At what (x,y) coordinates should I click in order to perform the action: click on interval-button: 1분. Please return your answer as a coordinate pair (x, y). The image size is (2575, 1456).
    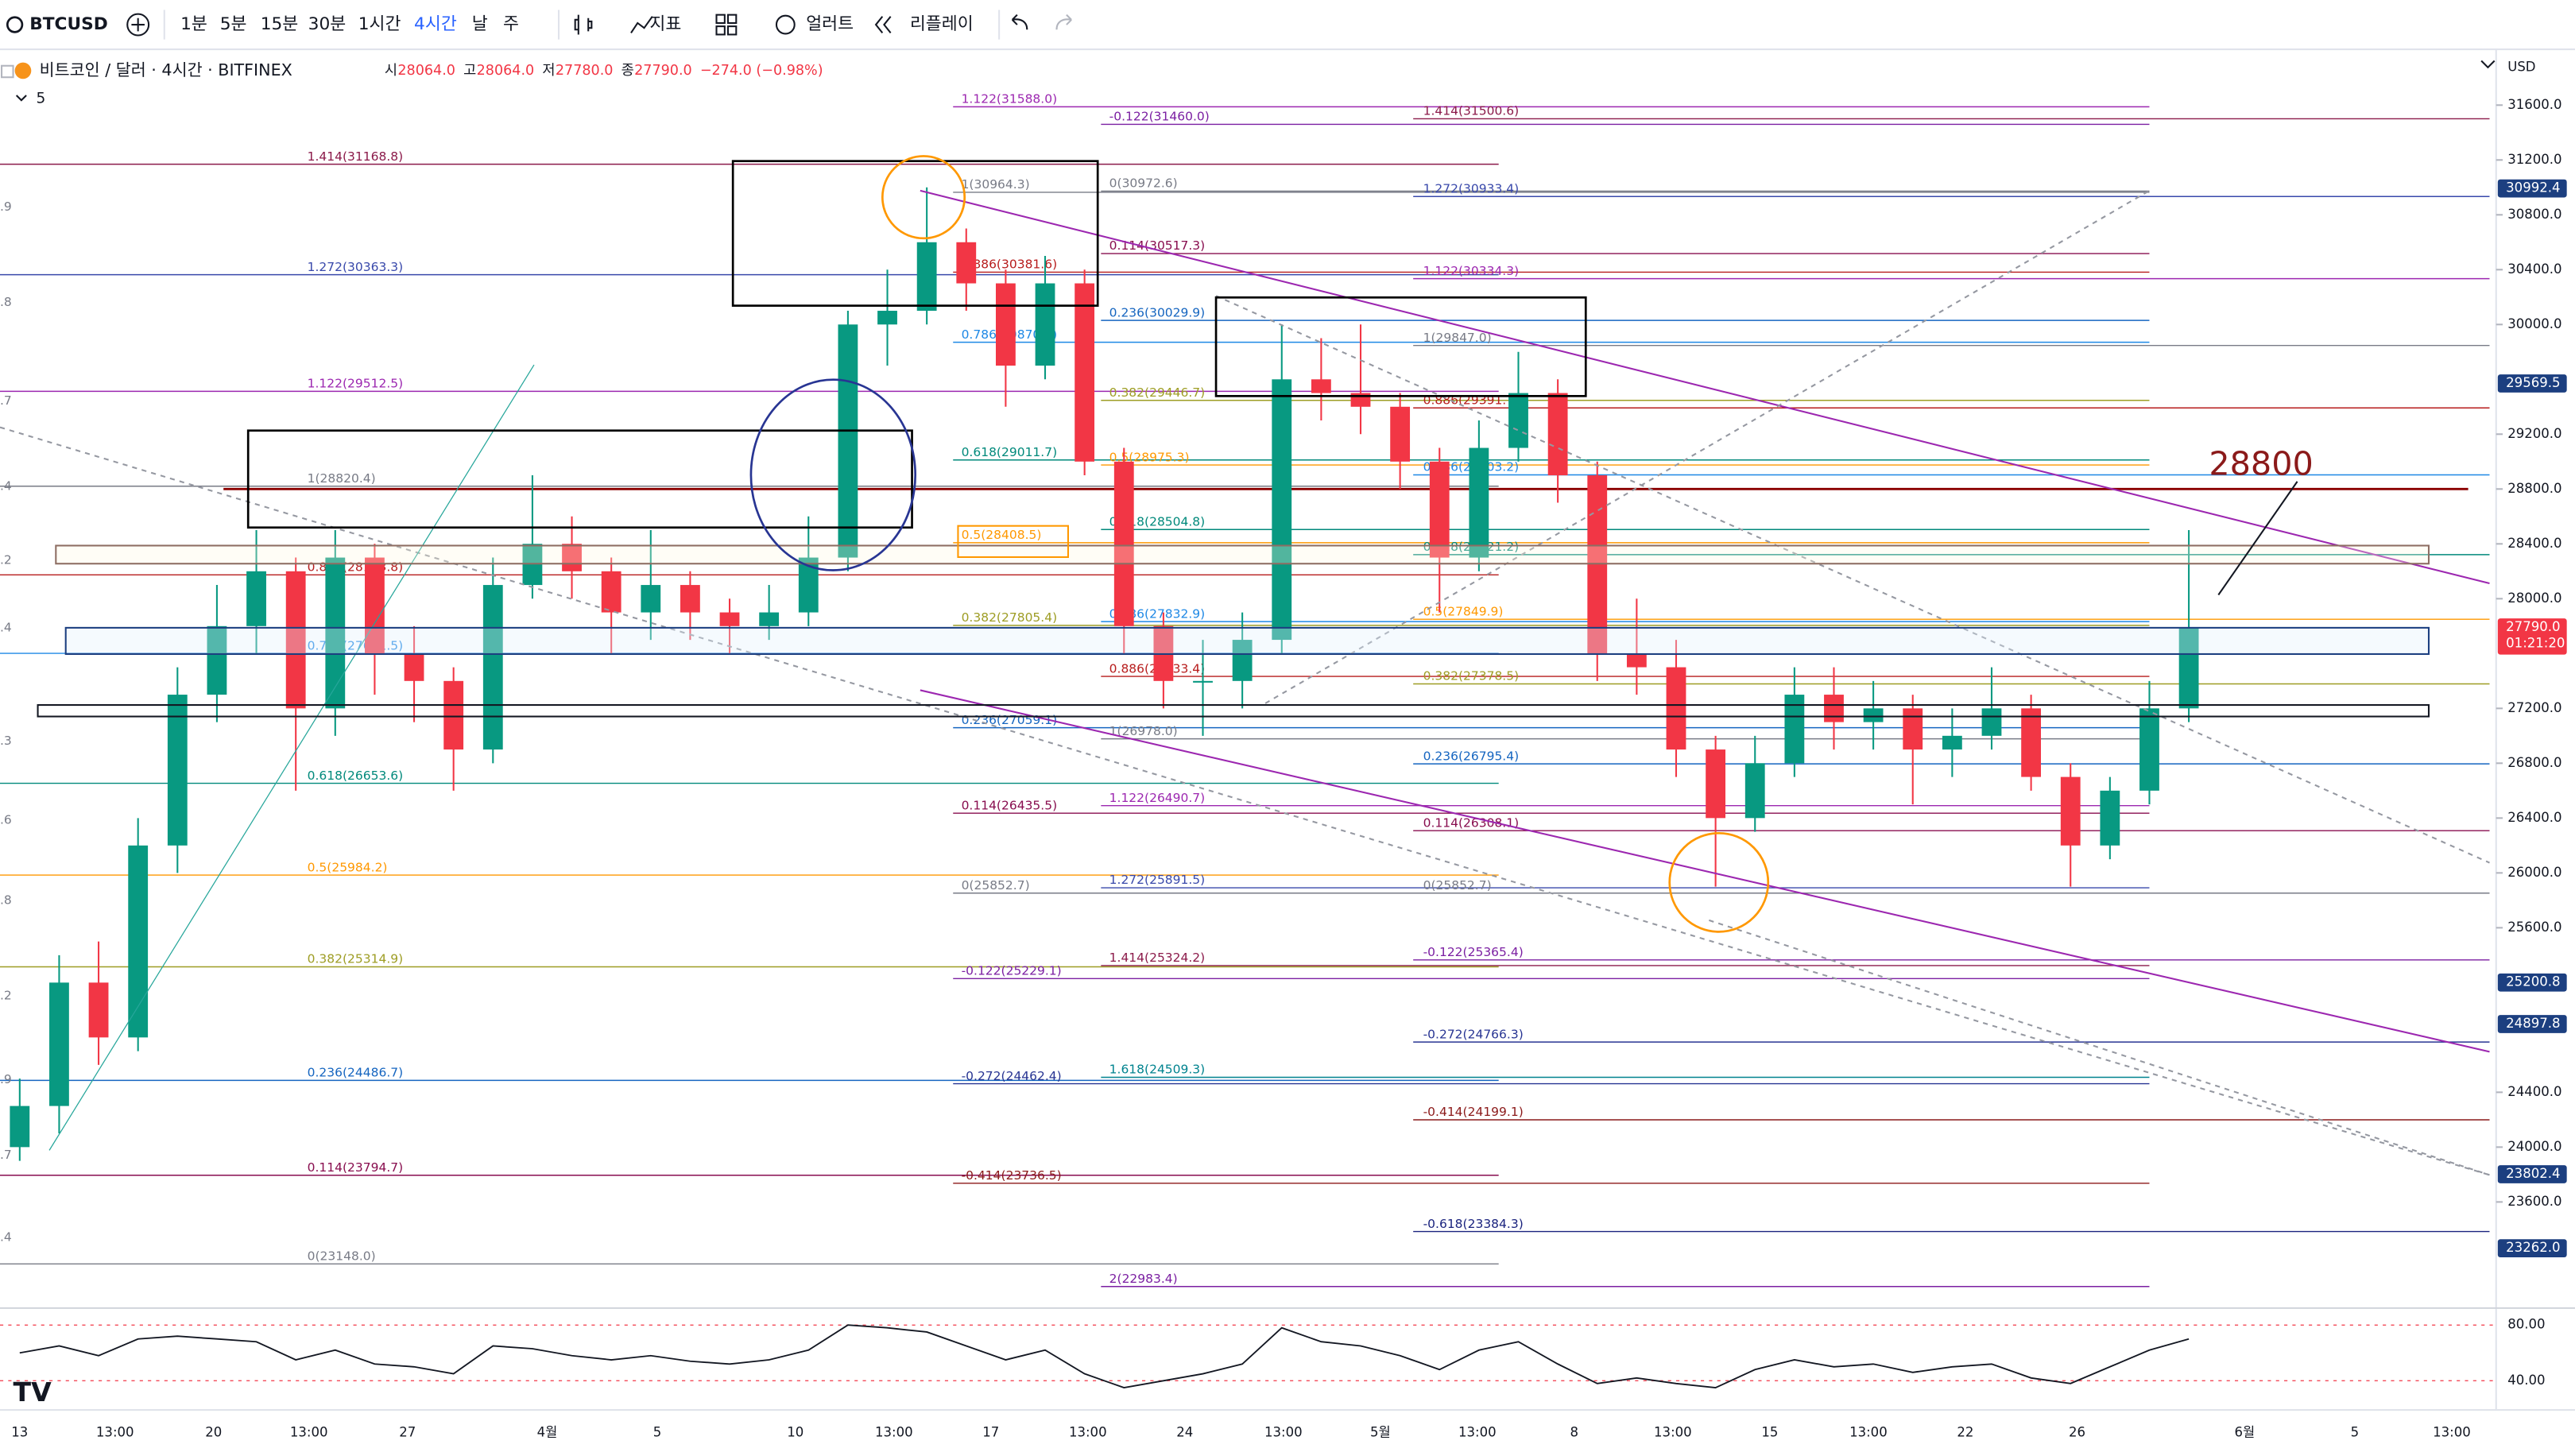
    Looking at the image, I should click on (193, 24).